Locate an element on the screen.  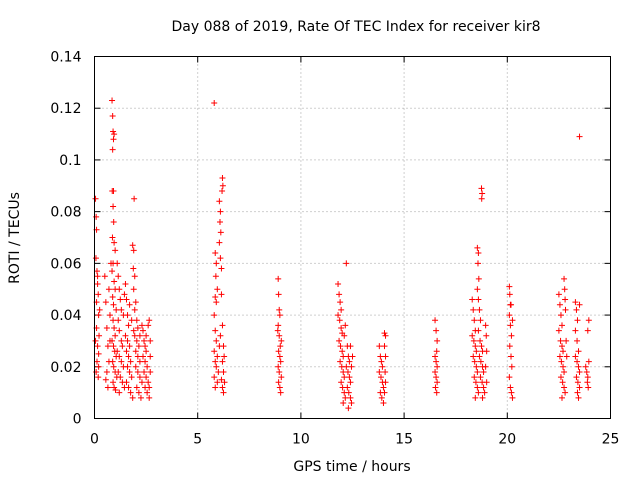
y-tick-label: 0.1 is located at coordinates (70, 161).